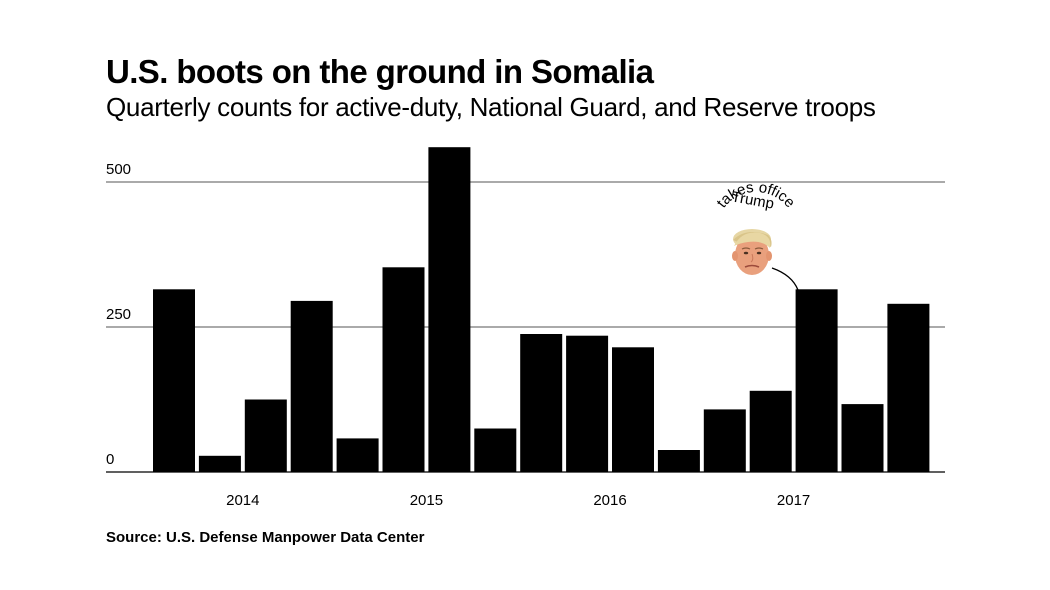 Image resolution: width=1050 pixels, height=590 pixels. I want to click on annotation-leader-line, so click(785, 279).